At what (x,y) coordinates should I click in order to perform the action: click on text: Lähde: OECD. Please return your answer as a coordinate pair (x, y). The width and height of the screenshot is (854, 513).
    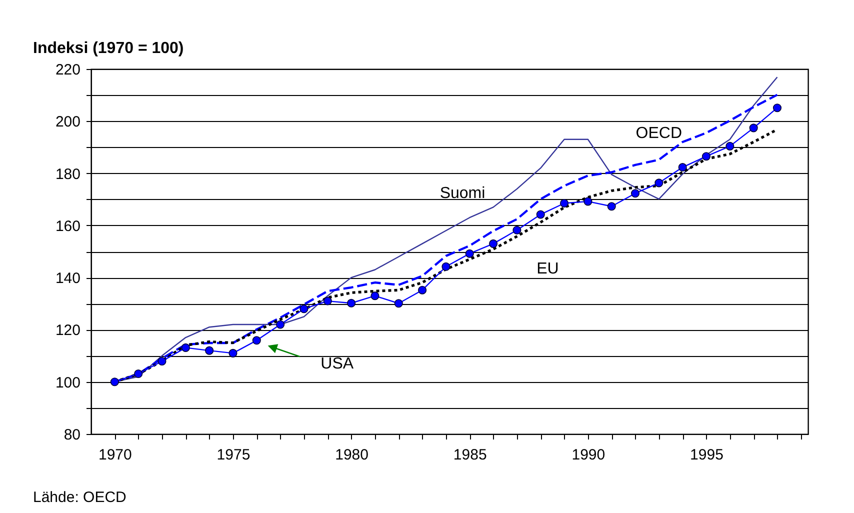
    Looking at the image, I should click on (80, 497).